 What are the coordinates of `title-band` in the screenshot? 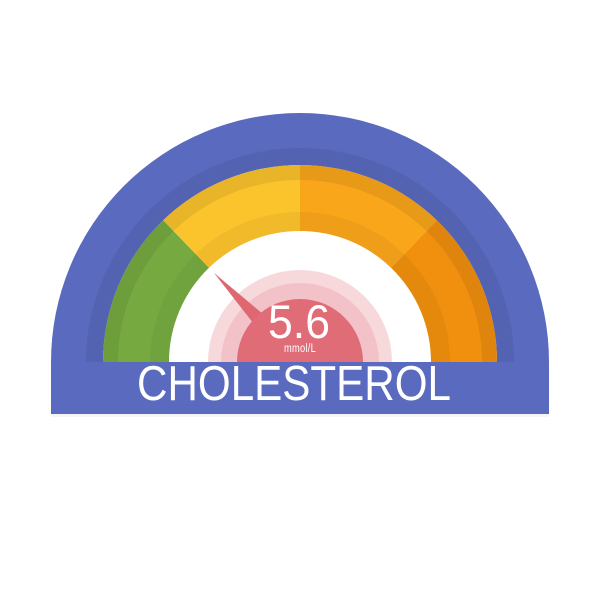 It's located at (300, 388).